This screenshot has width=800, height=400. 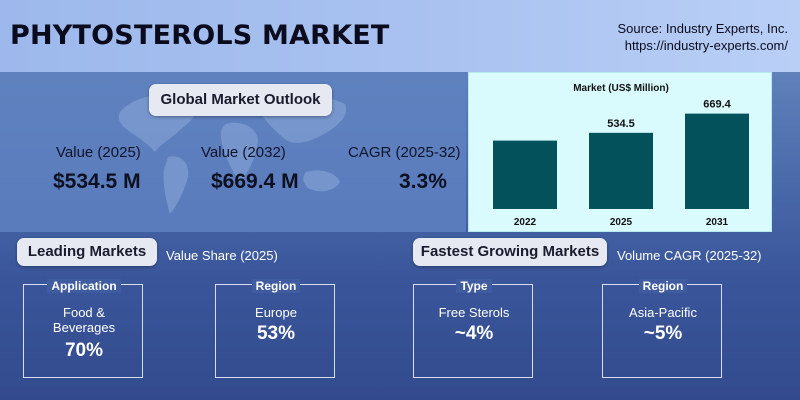 What do you see at coordinates (474, 333) in the screenshot?
I see `card-value: ~4%` at bounding box center [474, 333].